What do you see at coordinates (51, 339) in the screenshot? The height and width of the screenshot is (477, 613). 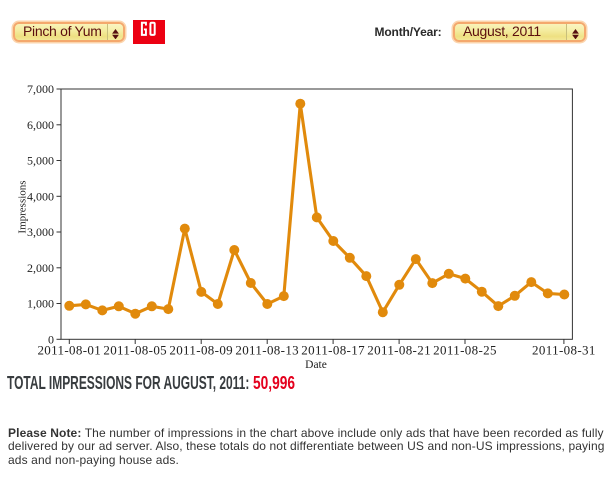 I see `svg-text: 0` at bounding box center [51, 339].